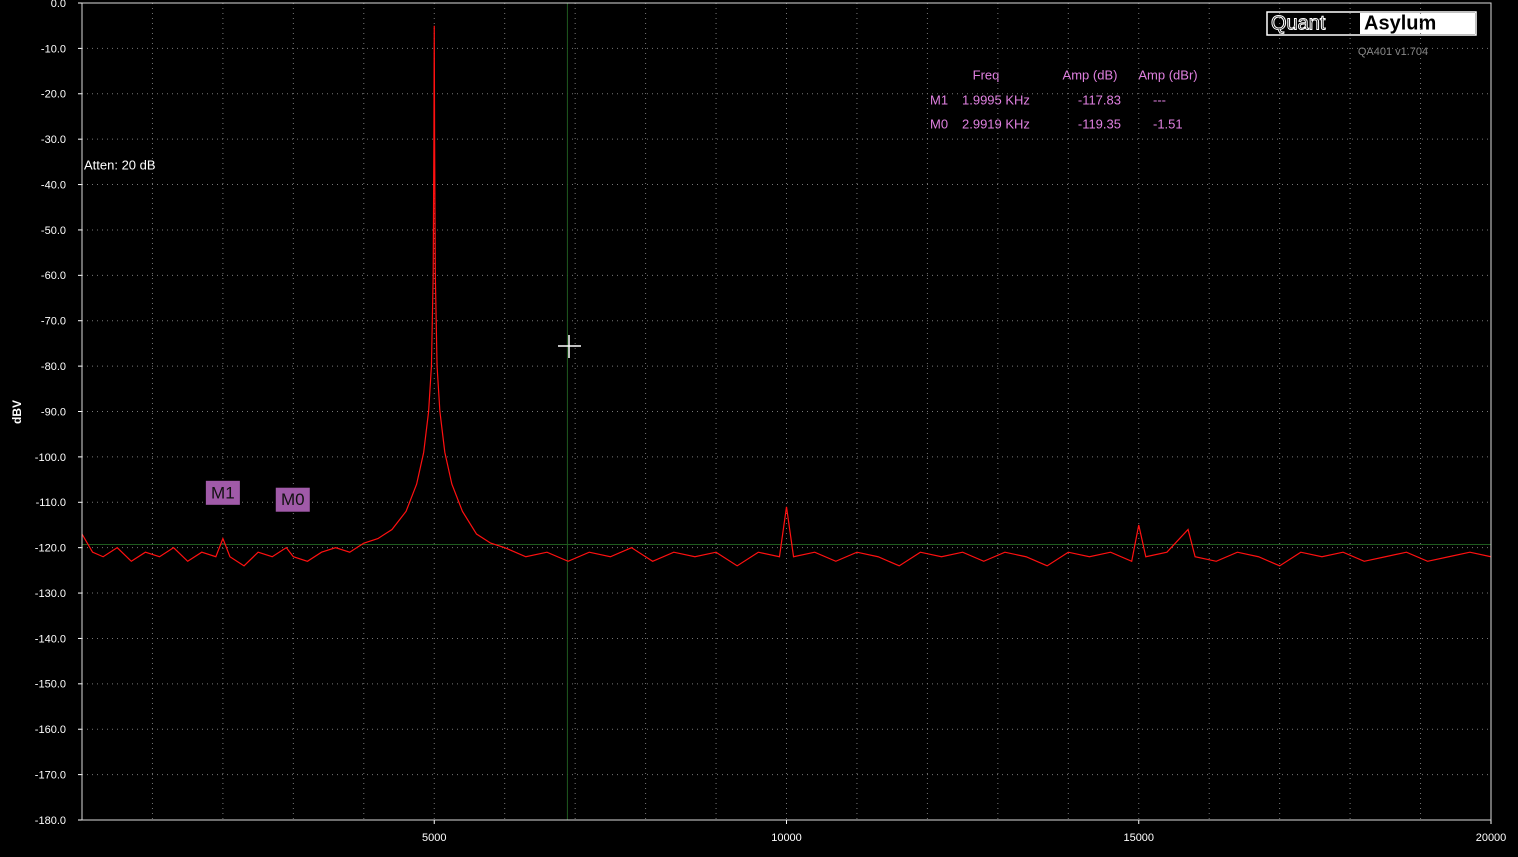 The width and height of the screenshot is (1518, 857). What do you see at coordinates (51, 503) in the screenshot?
I see `y-tick-label: -110.0` at bounding box center [51, 503].